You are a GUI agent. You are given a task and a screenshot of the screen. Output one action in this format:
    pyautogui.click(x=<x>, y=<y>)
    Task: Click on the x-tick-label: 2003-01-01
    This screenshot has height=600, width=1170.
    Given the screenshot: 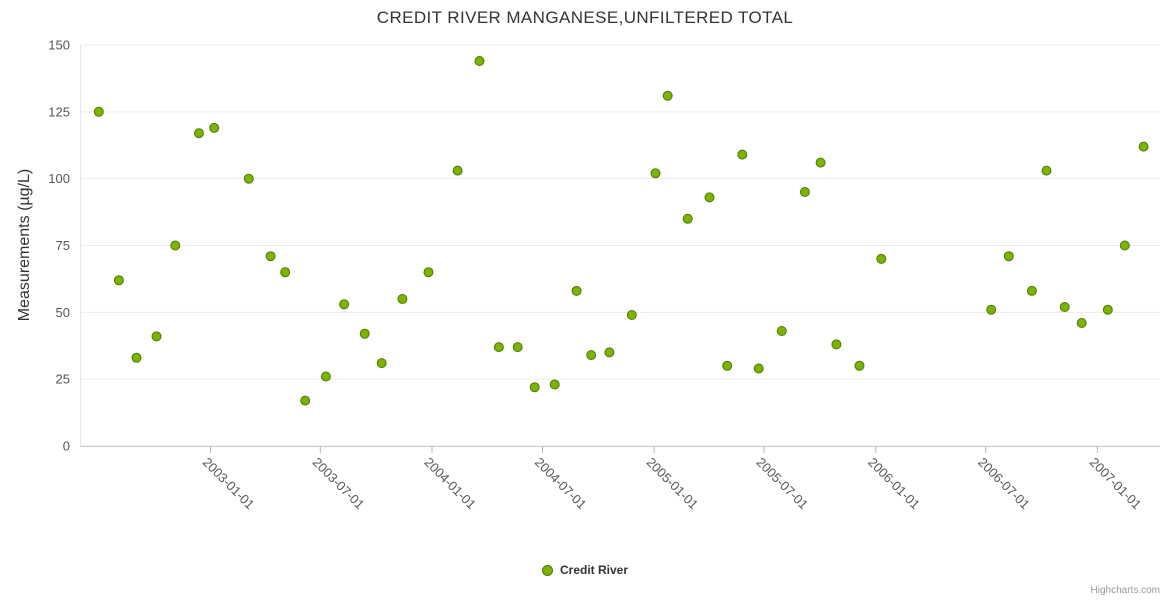 What is the action you would take?
    pyautogui.click(x=229, y=484)
    